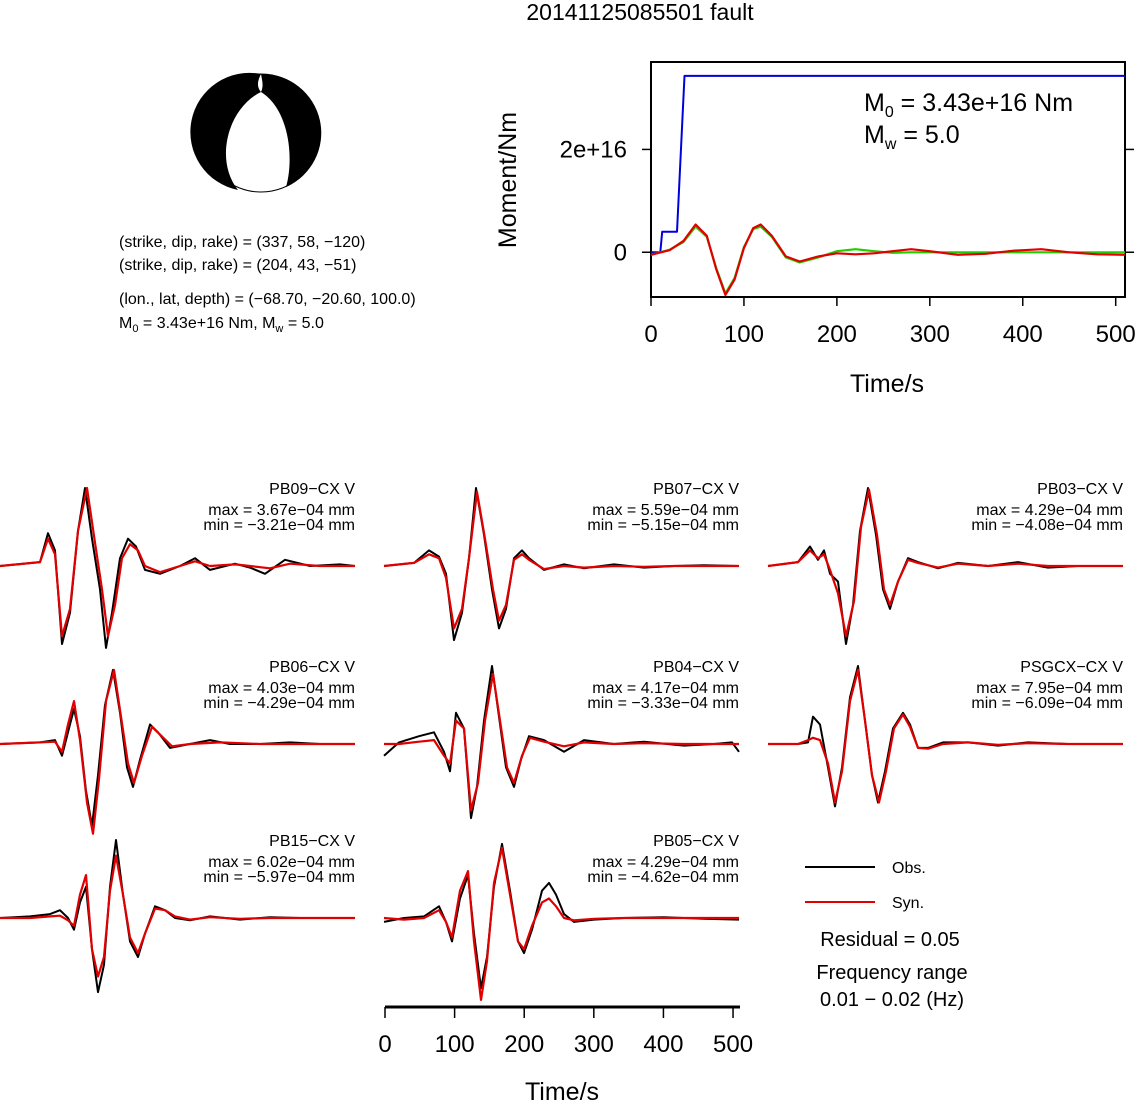 The height and width of the screenshot is (1103, 1137). I want to click on legend: Obs. Syn., so click(865, 886).